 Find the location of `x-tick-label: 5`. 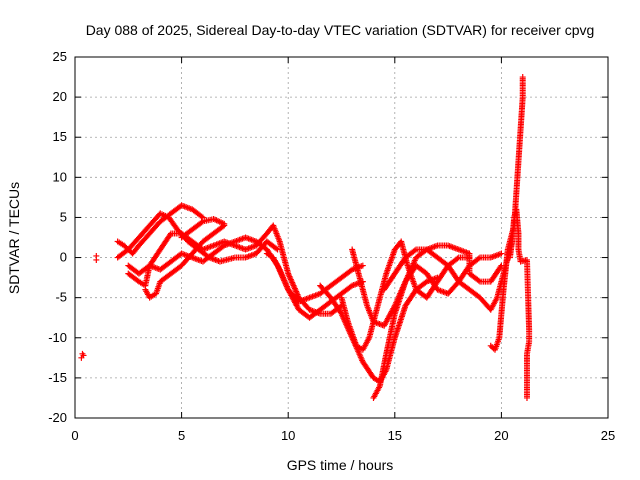

x-tick-label: 5 is located at coordinates (181, 435).